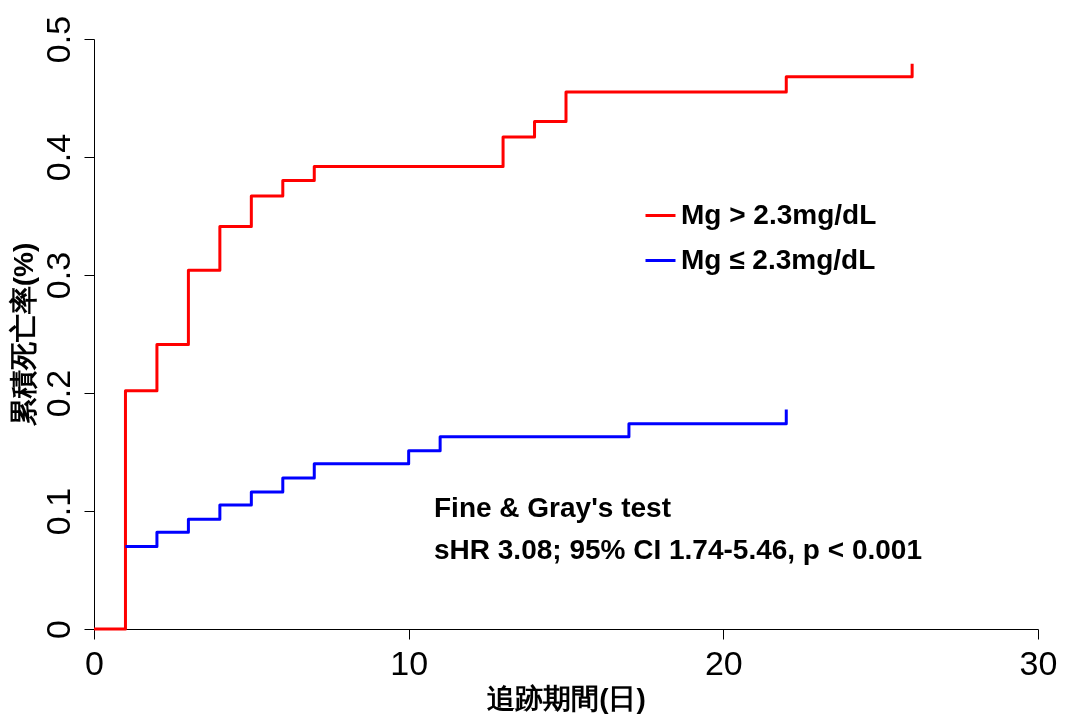 The image size is (1082, 718). Describe the element at coordinates (57, 511) in the screenshot. I see `y-tick-label: 0.1` at that location.